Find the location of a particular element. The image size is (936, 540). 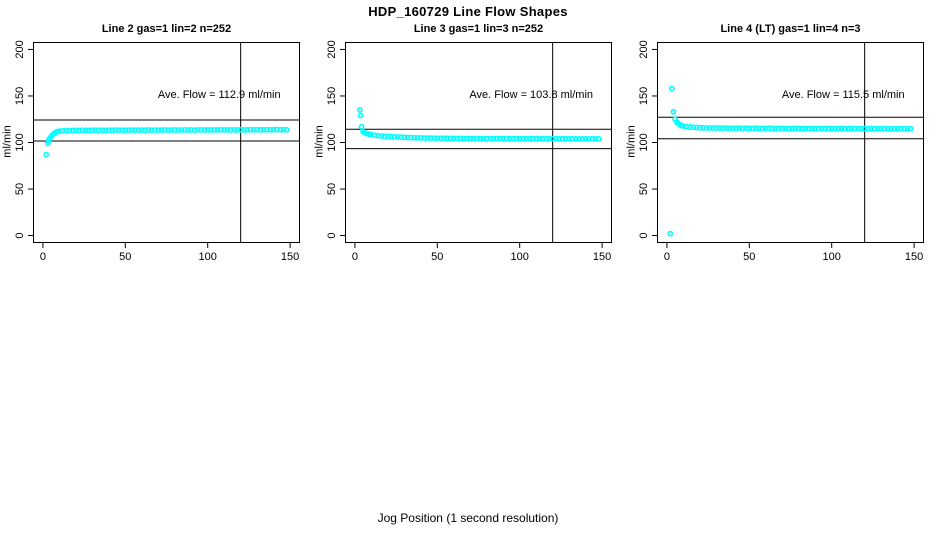

y-tick-label: 50 is located at coordinates (20, 189).